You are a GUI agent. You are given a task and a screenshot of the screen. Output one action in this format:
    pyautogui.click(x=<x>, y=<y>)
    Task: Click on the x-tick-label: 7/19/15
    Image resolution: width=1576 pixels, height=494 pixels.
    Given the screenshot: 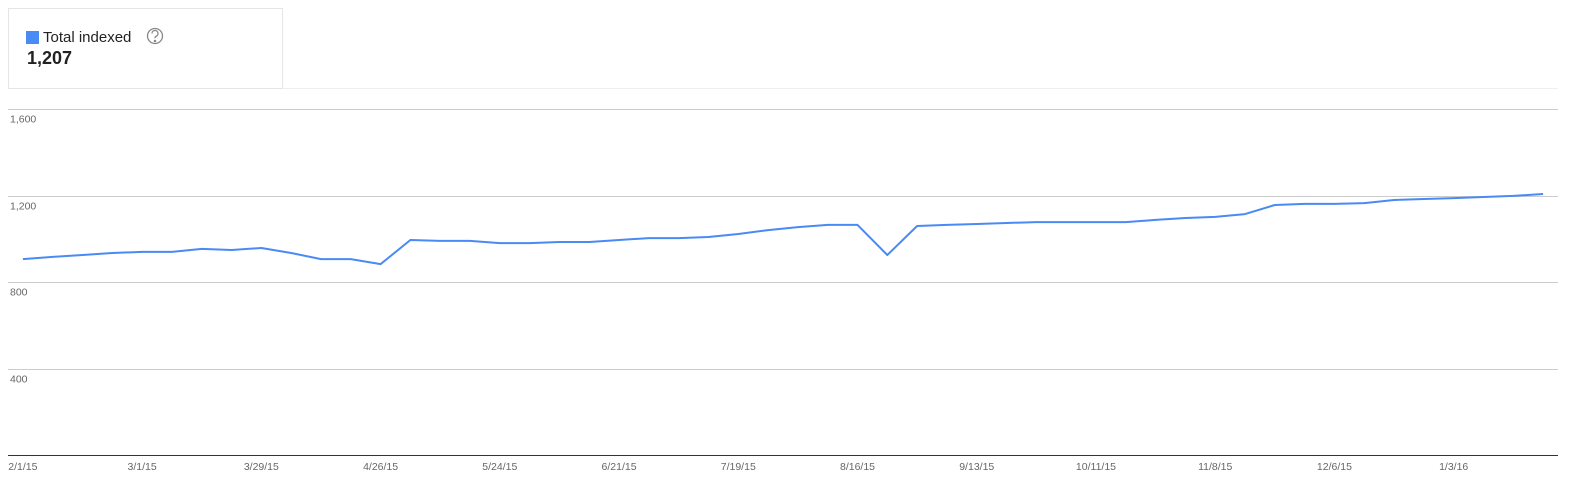 What is the action you would take?
    pyautogui.click(x=738, y=467)
    